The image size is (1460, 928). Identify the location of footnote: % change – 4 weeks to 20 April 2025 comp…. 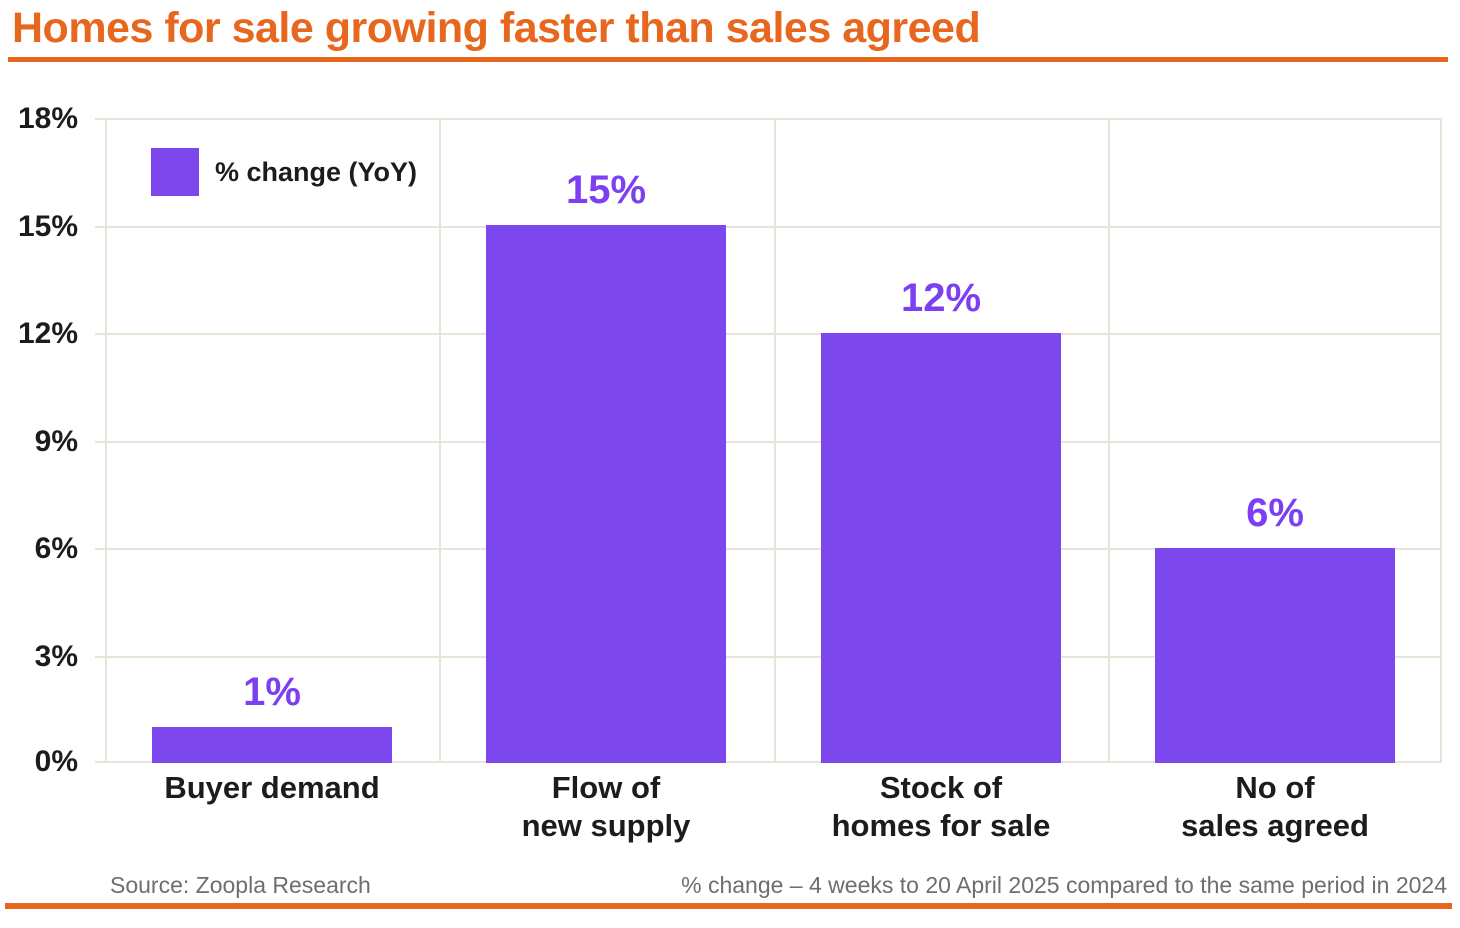
(1064, 885).